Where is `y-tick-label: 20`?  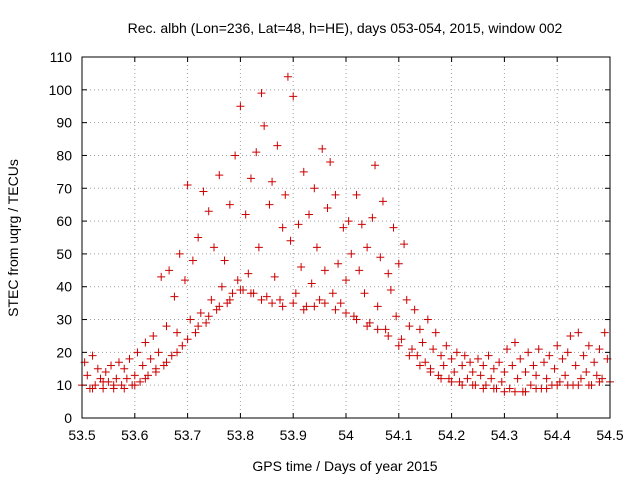
y-tick-label: 20 is located at coordinates (64, 352).